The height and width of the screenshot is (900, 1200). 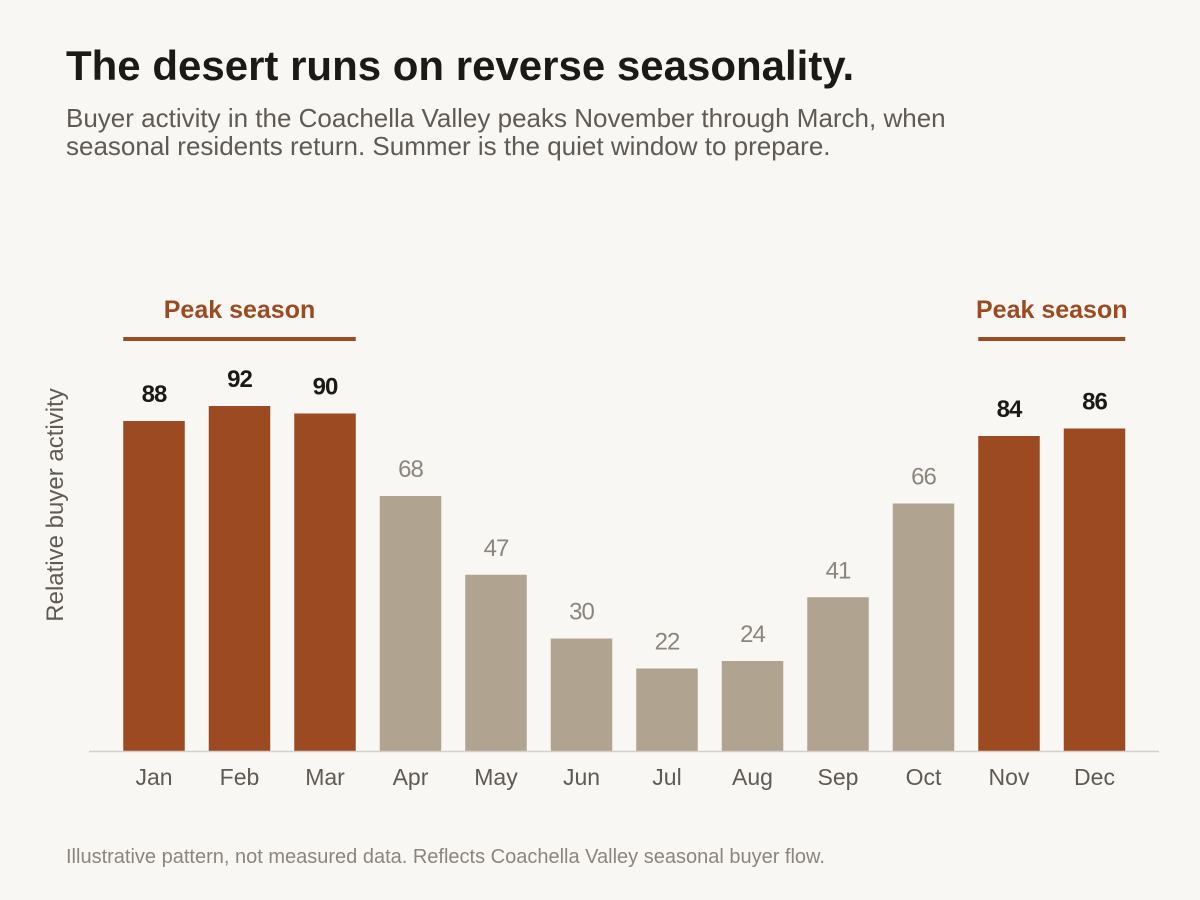 What do you see at coordinates (581, 777) in the screenshot?
I see `x-tick-label-jun: Jun` at bounding box center [581, 777].